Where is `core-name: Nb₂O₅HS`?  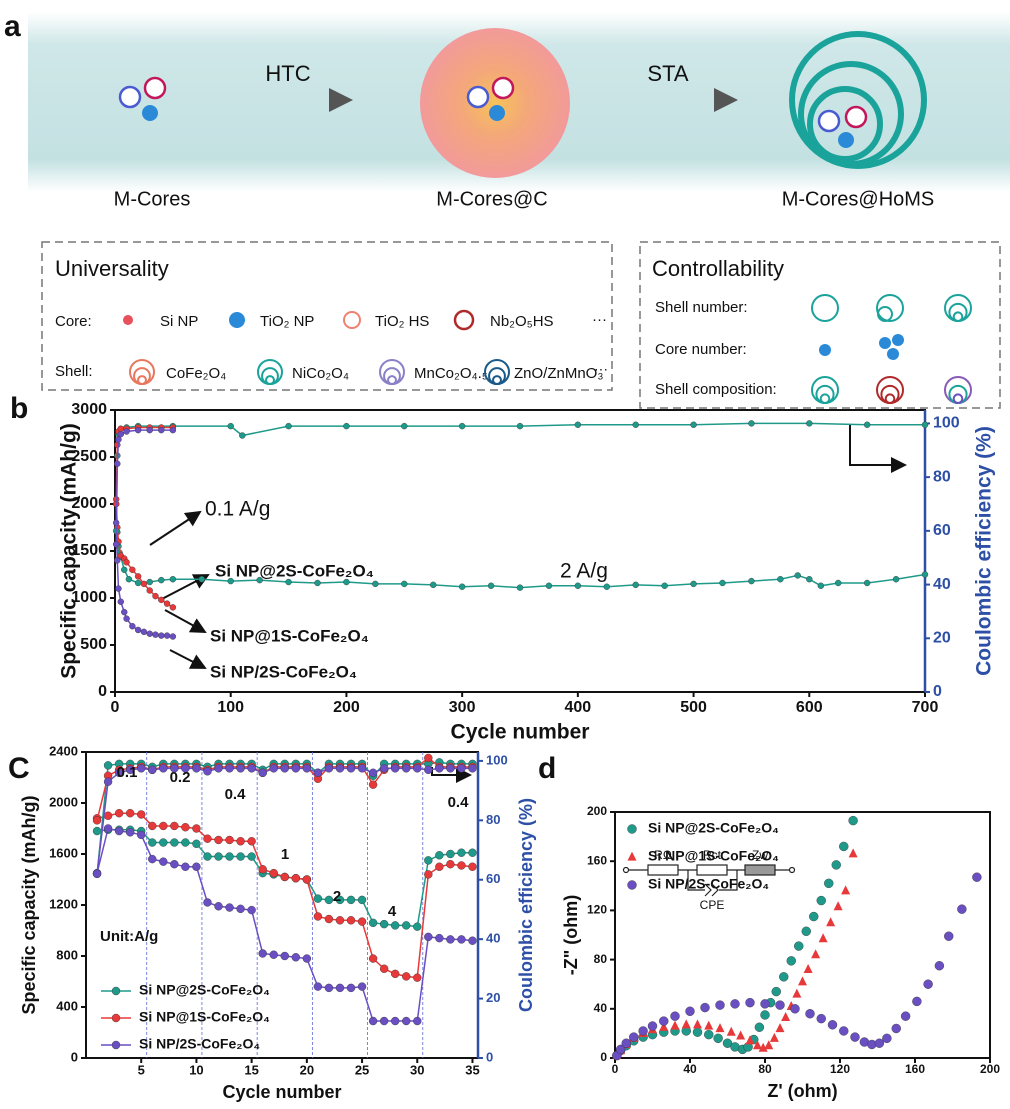 core-name: Nb₂O₅HS is located at coordinates (522, 321).